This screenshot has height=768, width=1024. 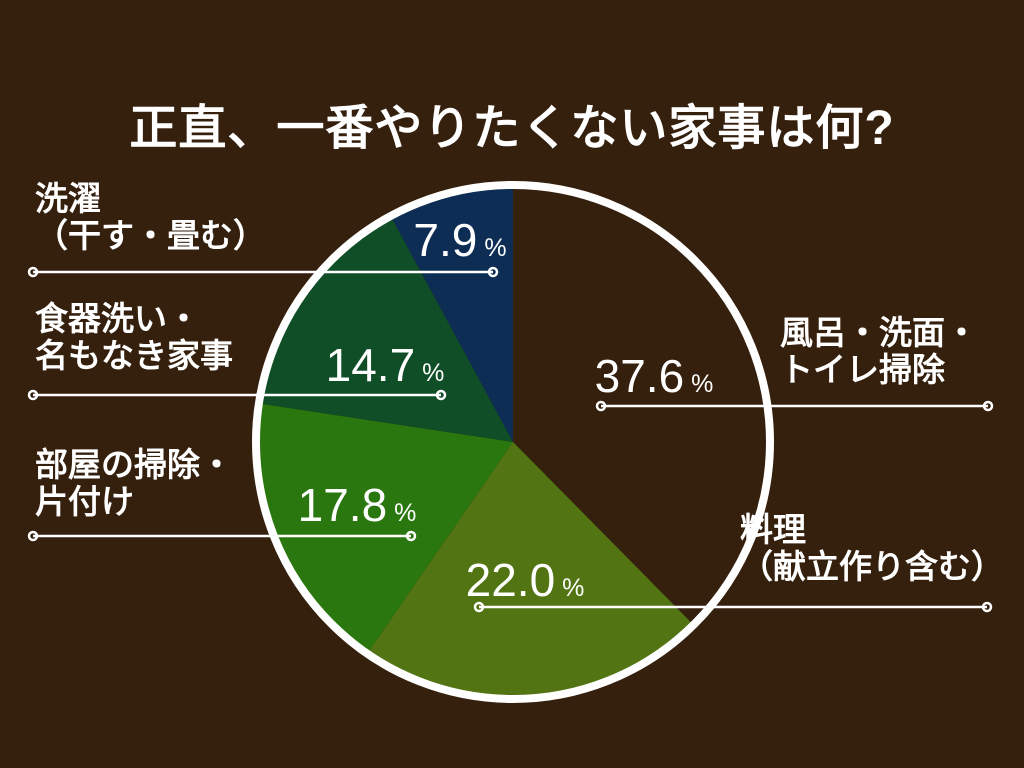 I want to click on leader-dot-rooms-start, so click(x=33, y=536).